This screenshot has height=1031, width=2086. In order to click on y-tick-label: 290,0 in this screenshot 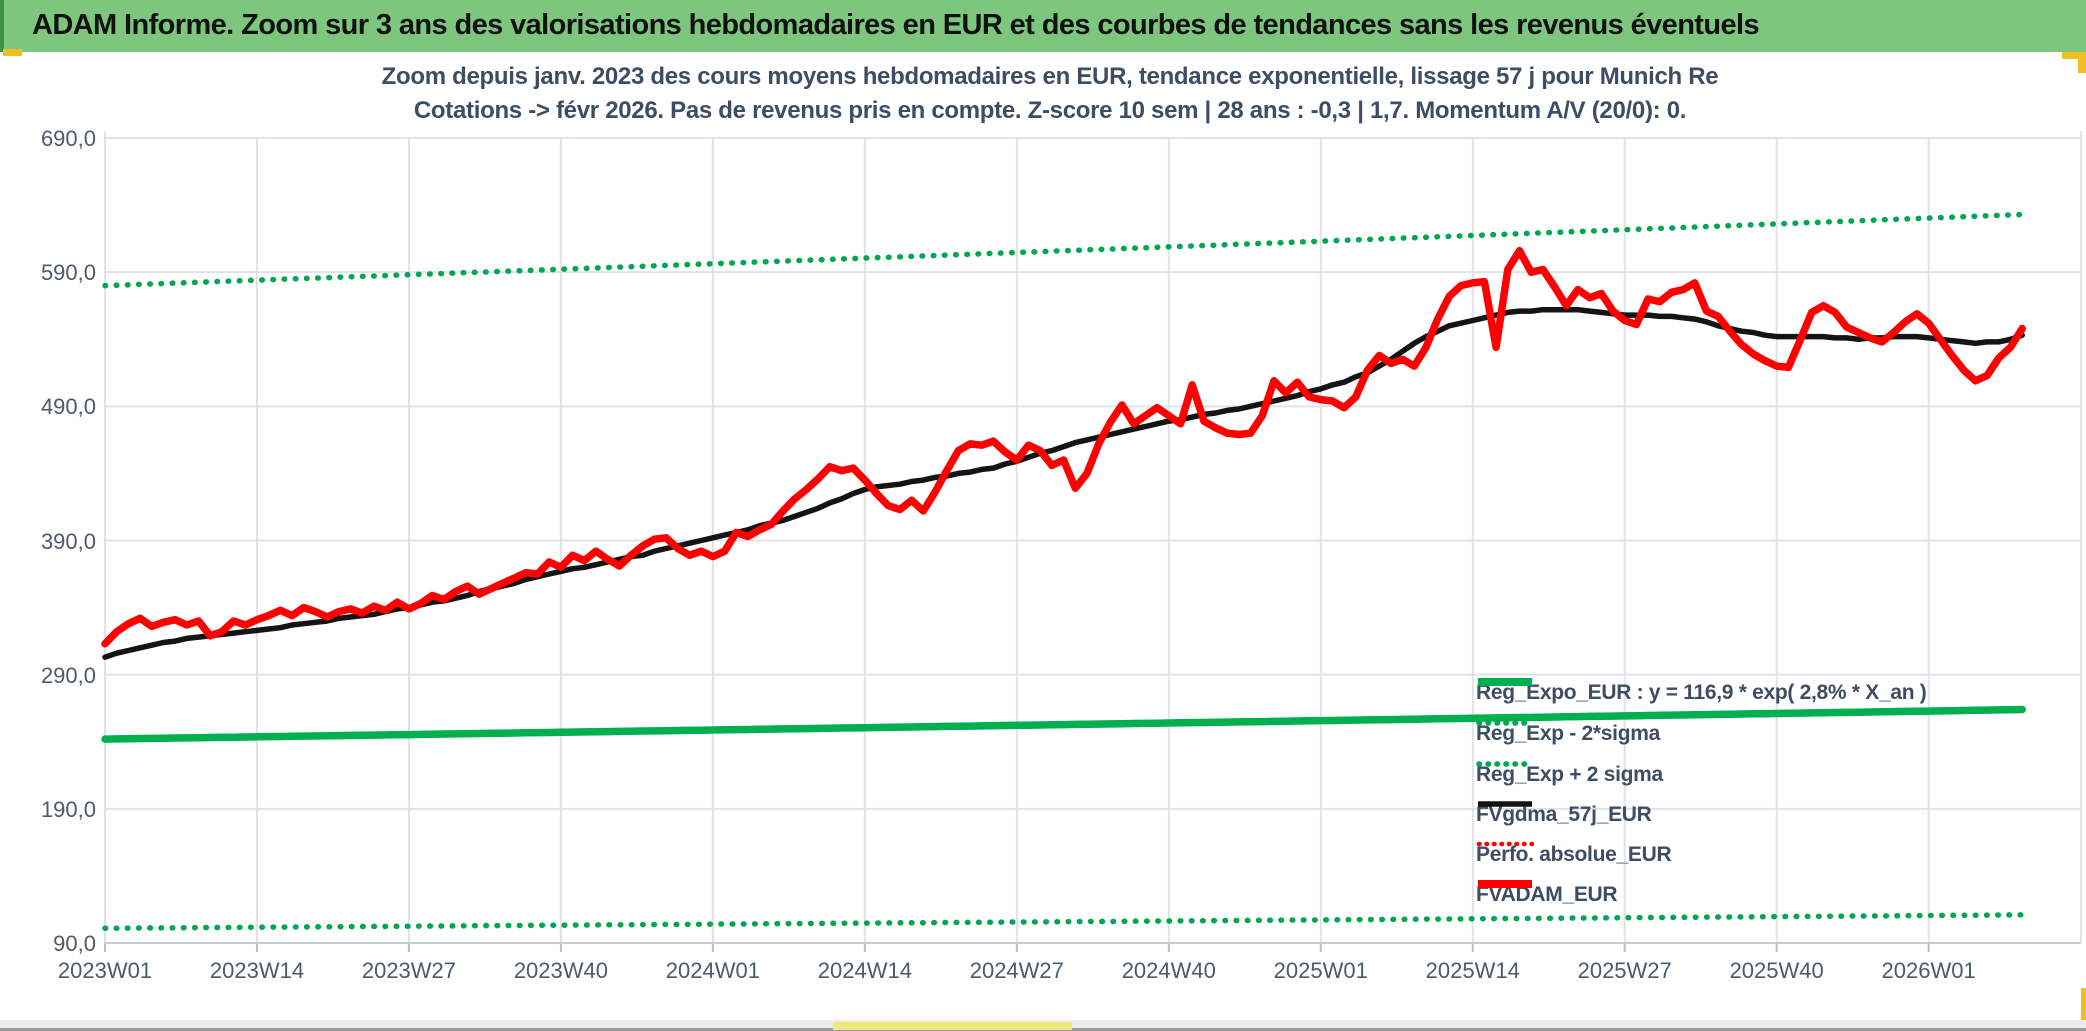, I will do `click(68, 675)`.